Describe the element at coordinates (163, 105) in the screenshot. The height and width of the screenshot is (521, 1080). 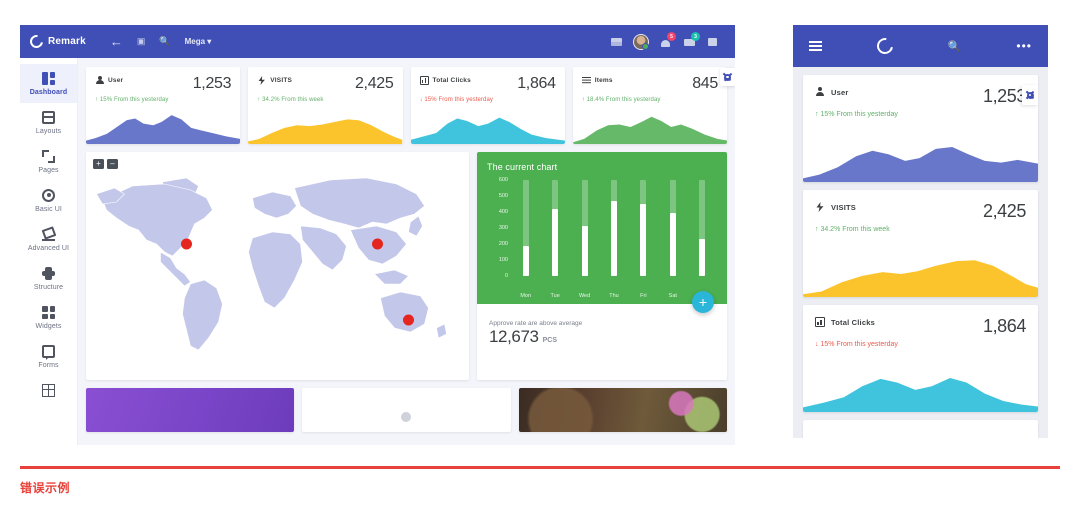
I see `stat-card-user: User 1,253 ↑ 15% From this yesterday` at that location.